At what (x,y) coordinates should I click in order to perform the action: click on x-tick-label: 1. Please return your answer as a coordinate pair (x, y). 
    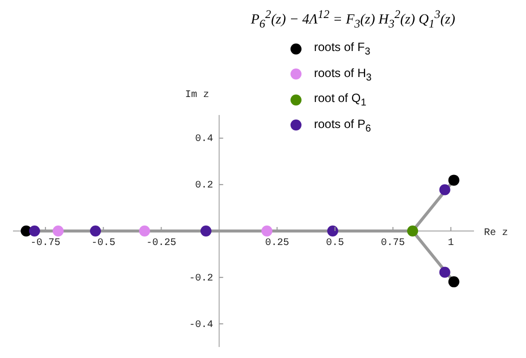
    Looking at the image, I should click on (451, 243).